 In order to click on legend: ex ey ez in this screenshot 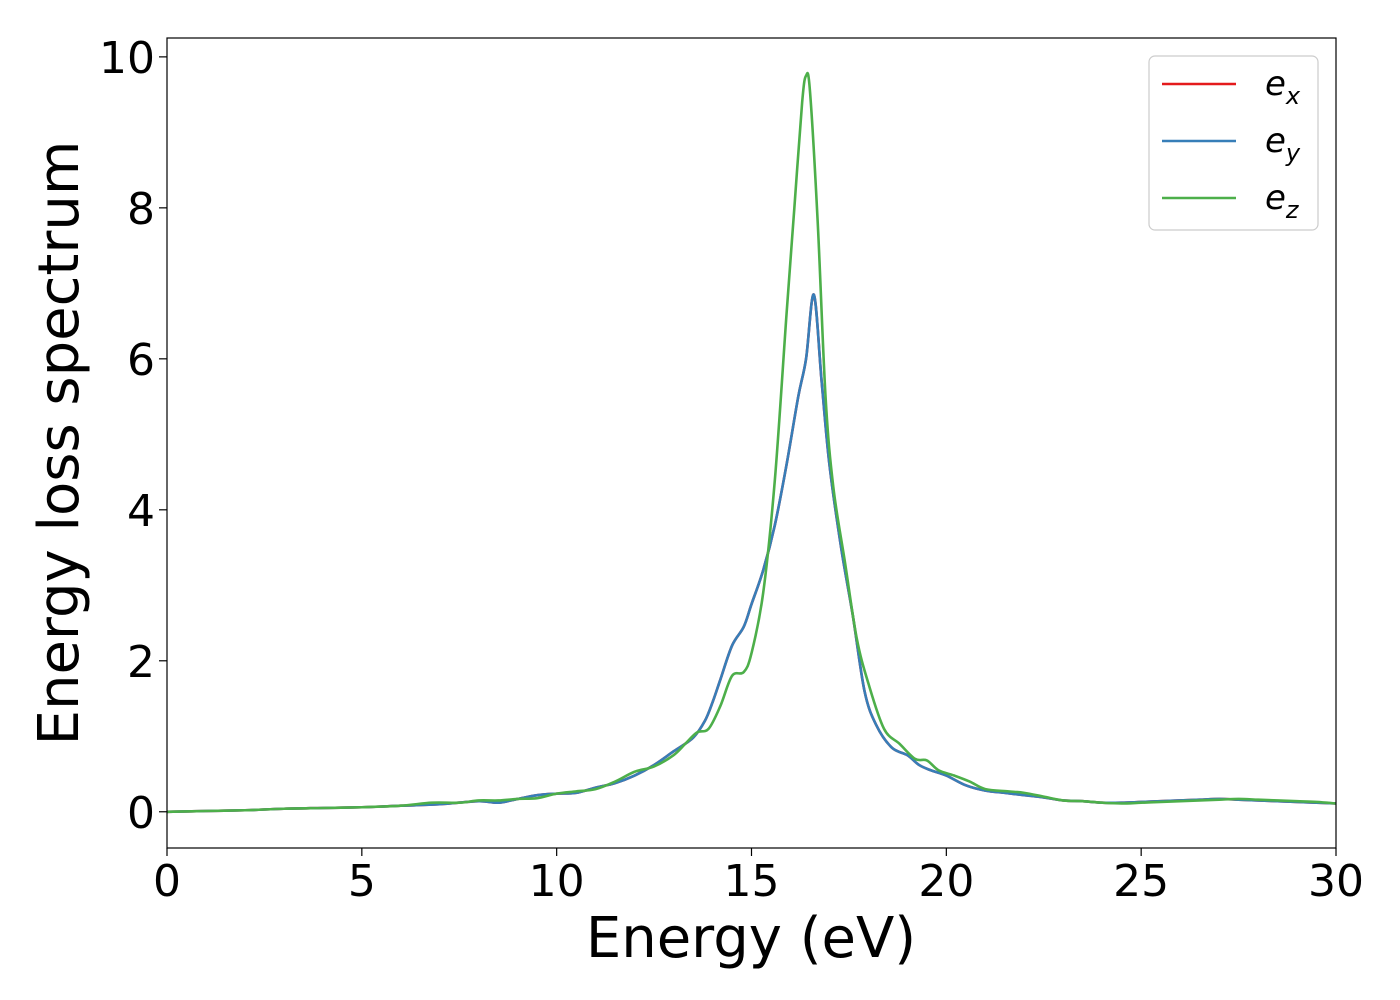, I will do `click(1233, 143)`.